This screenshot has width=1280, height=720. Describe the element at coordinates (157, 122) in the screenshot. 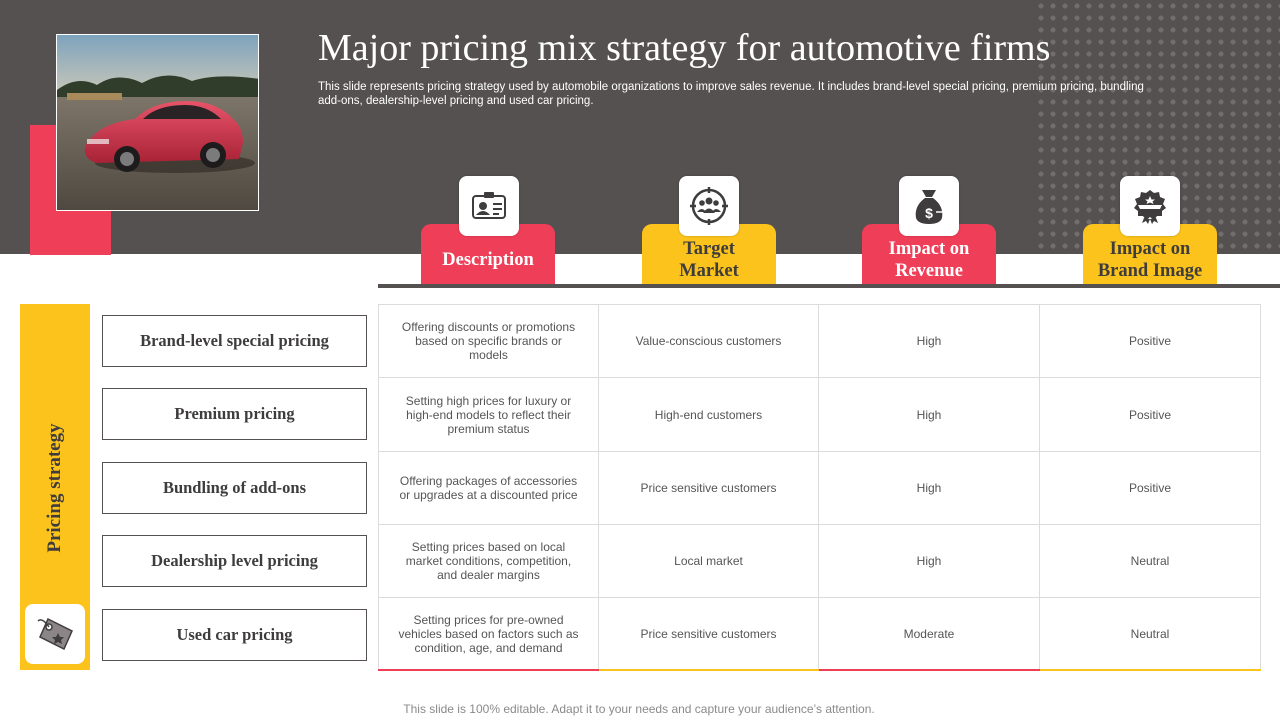

I see `car-photo` at that location.